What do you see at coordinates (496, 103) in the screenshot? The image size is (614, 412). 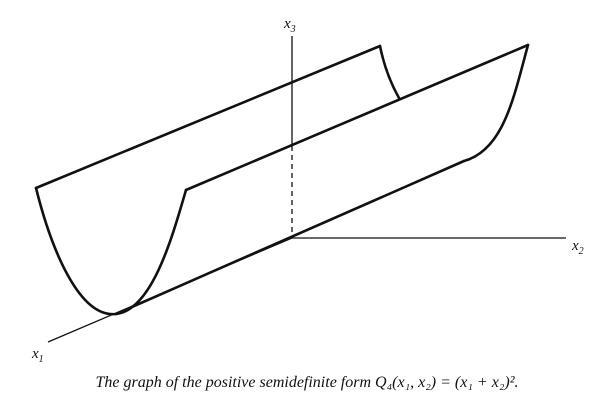 I see `right-back-cross-section-curve` at bounding box center [496, 103].